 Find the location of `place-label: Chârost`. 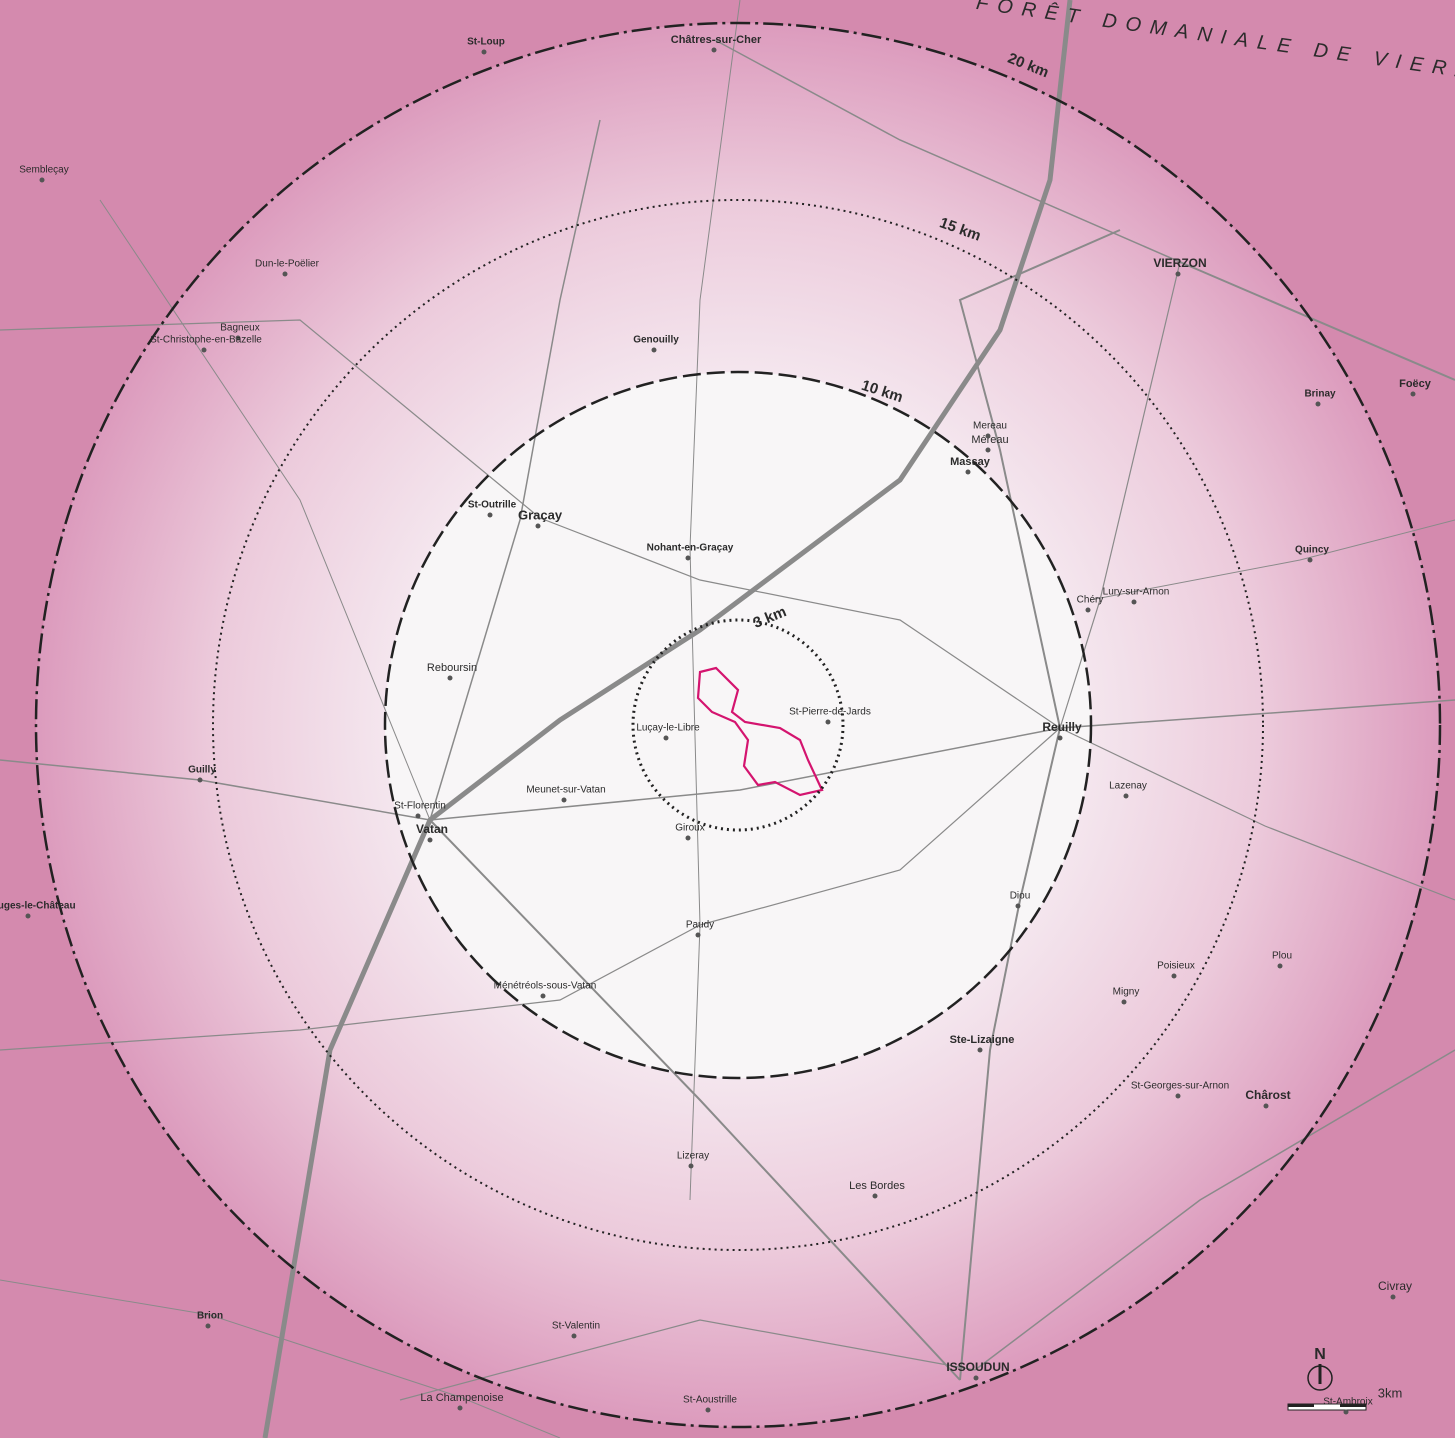

place-label: Chârost is located at coordinates (1267, 1095).